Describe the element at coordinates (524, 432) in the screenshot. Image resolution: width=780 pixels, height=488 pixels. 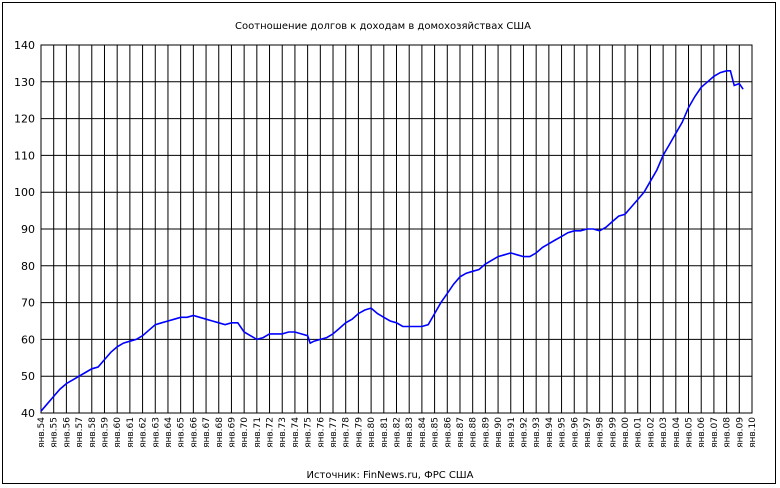
I see `x-tick-label: янв.92` at that location.